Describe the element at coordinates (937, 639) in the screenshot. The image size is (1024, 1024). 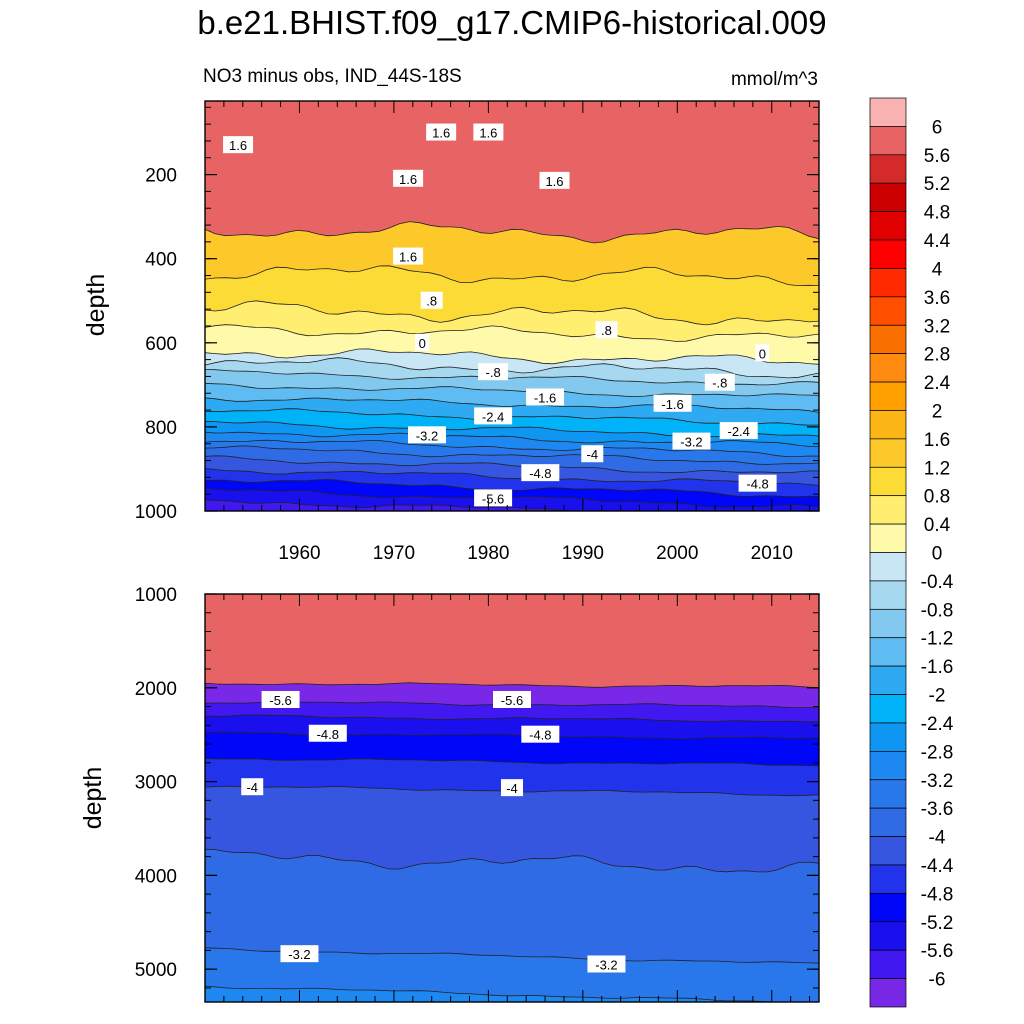
I see `colorbar-label: -1.2` at that location.